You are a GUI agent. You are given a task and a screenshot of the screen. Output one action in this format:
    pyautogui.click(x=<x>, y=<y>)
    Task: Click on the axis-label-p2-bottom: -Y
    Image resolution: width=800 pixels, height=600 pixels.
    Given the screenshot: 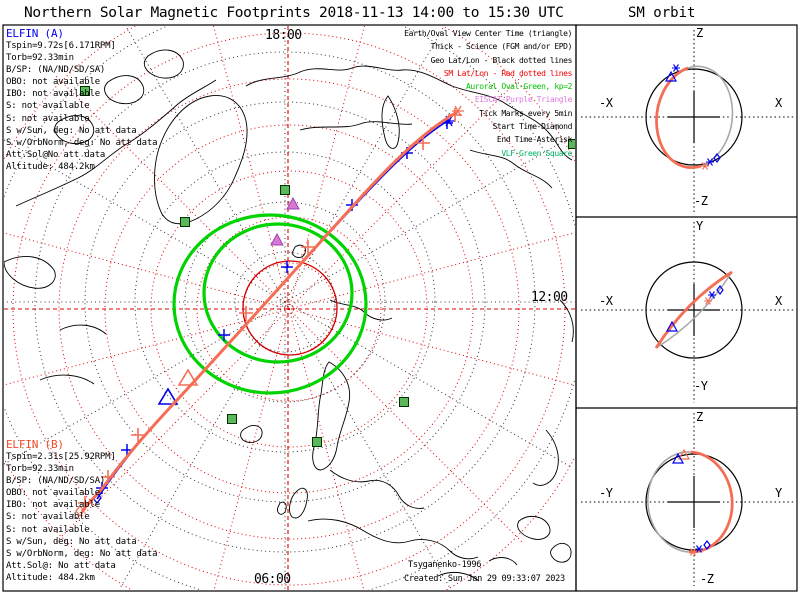 What is the action you would take?
    pyautogui.click(x=701, y=386)
    